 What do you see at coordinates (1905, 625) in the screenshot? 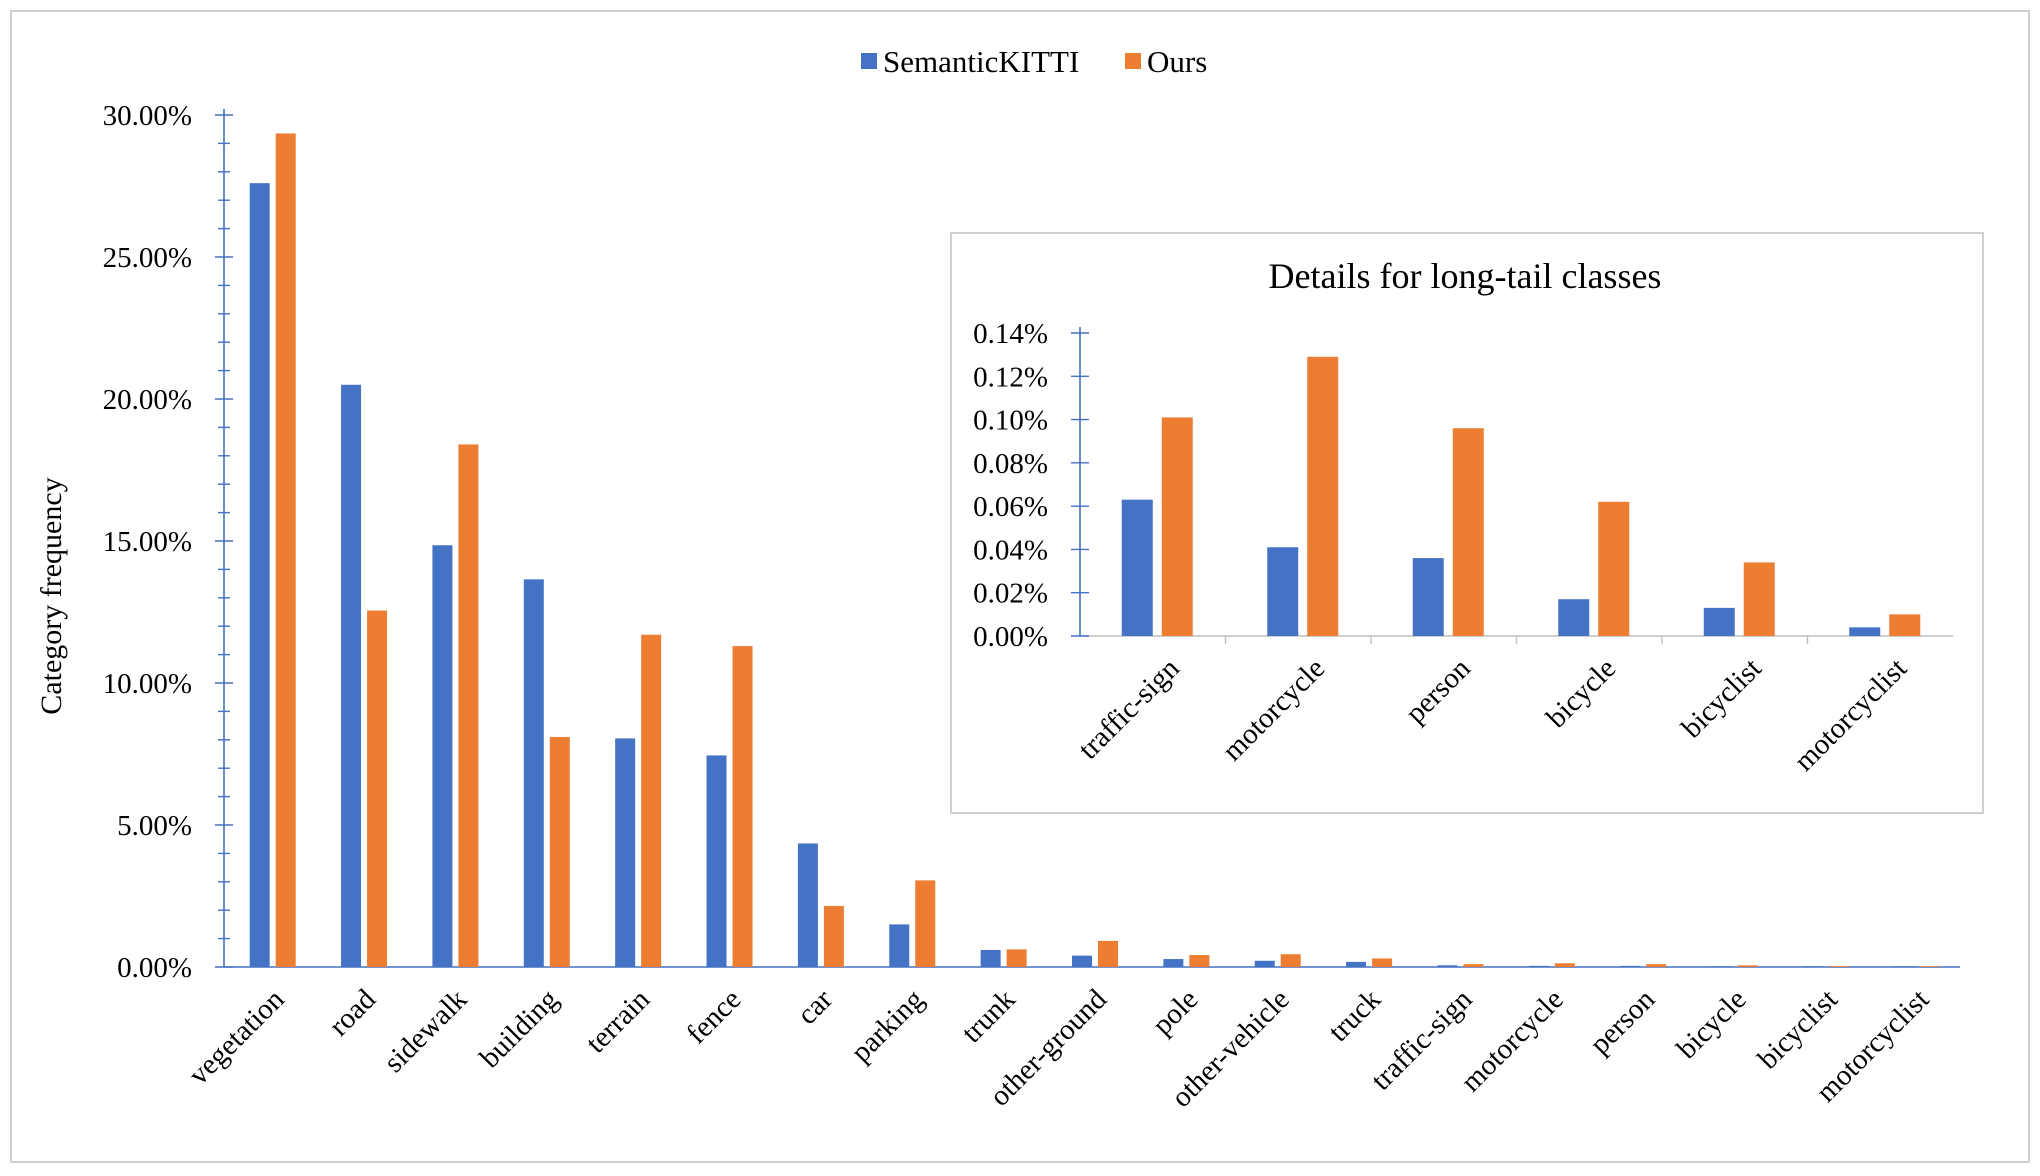
I see `inset-bar-ours-motorcyclist` at bounding box center [1905, 625].